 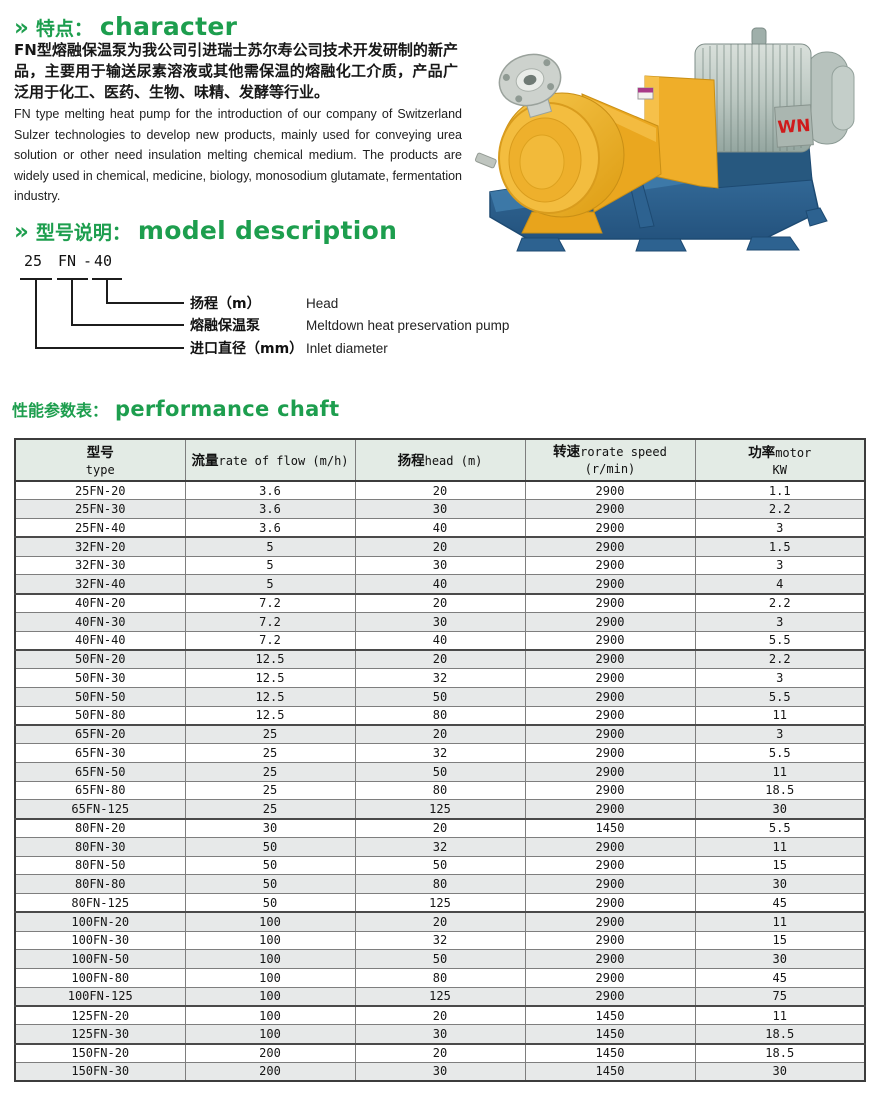 I want to click on model-section-title: » 型号说明： model description, so click(x=205, y=230).